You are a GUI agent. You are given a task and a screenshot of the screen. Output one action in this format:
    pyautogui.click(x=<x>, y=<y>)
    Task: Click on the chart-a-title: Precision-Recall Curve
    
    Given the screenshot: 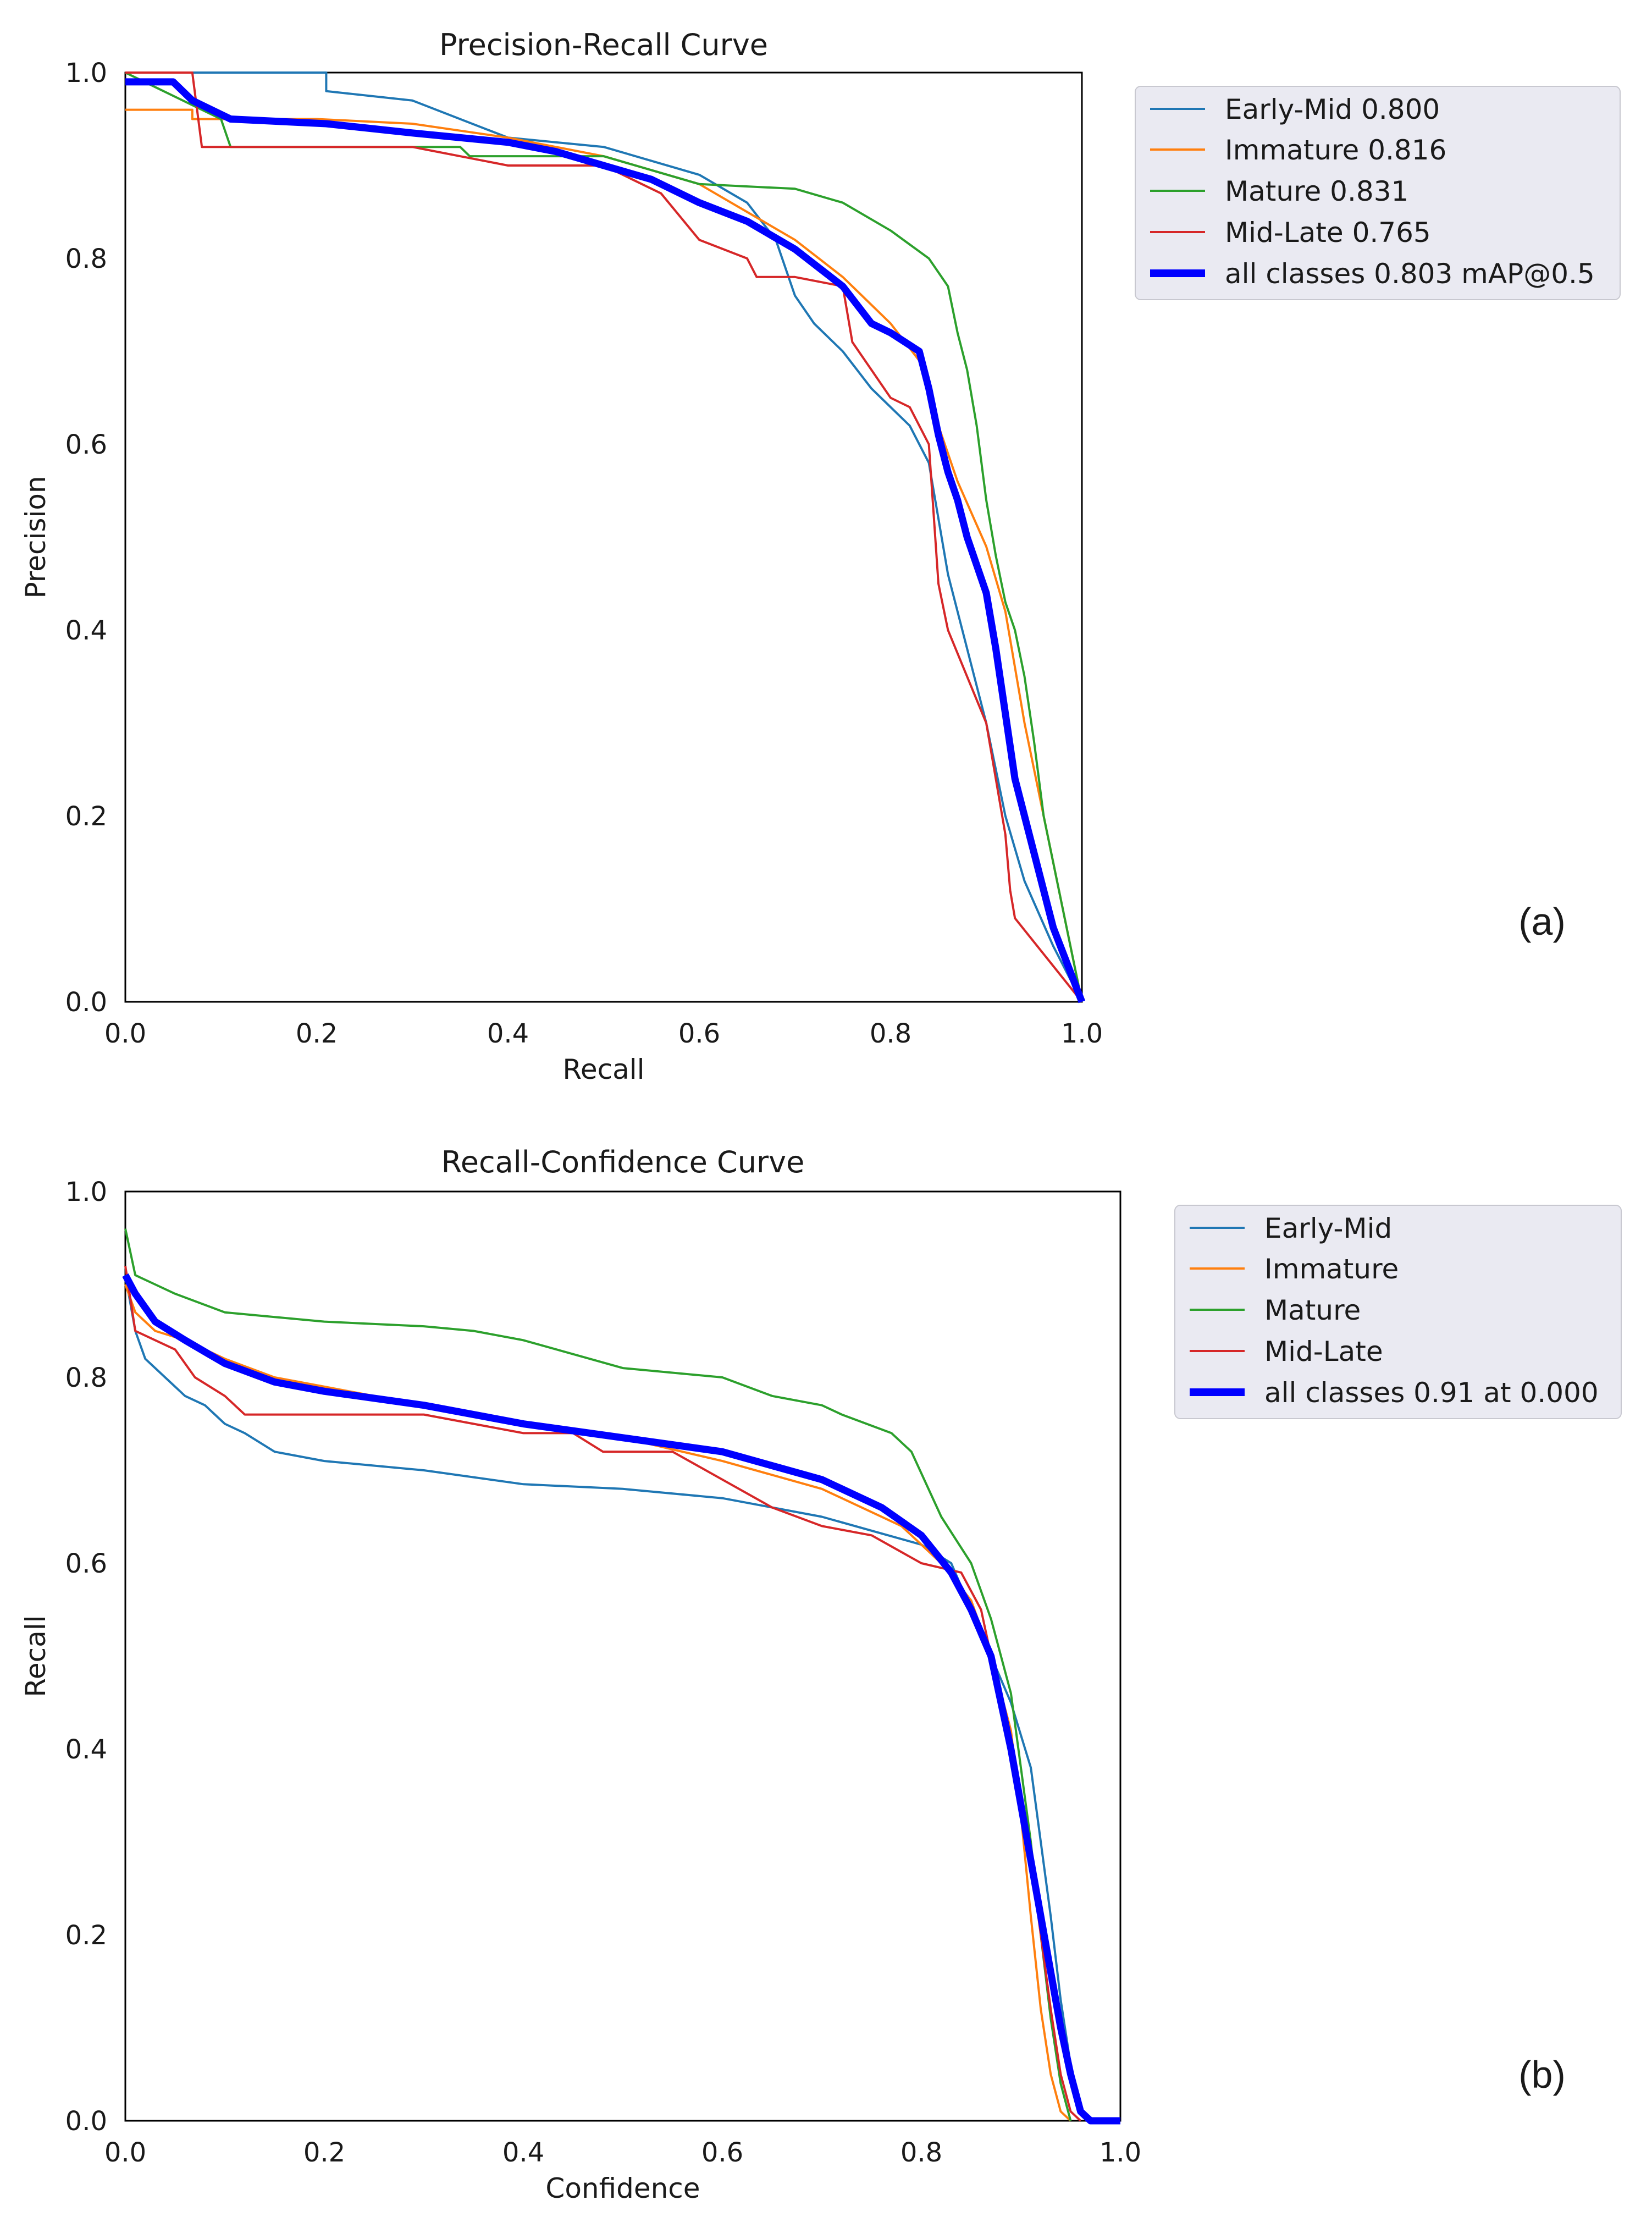 What is the action you would take?
    pyautogui.click(x=603, y=44)
    